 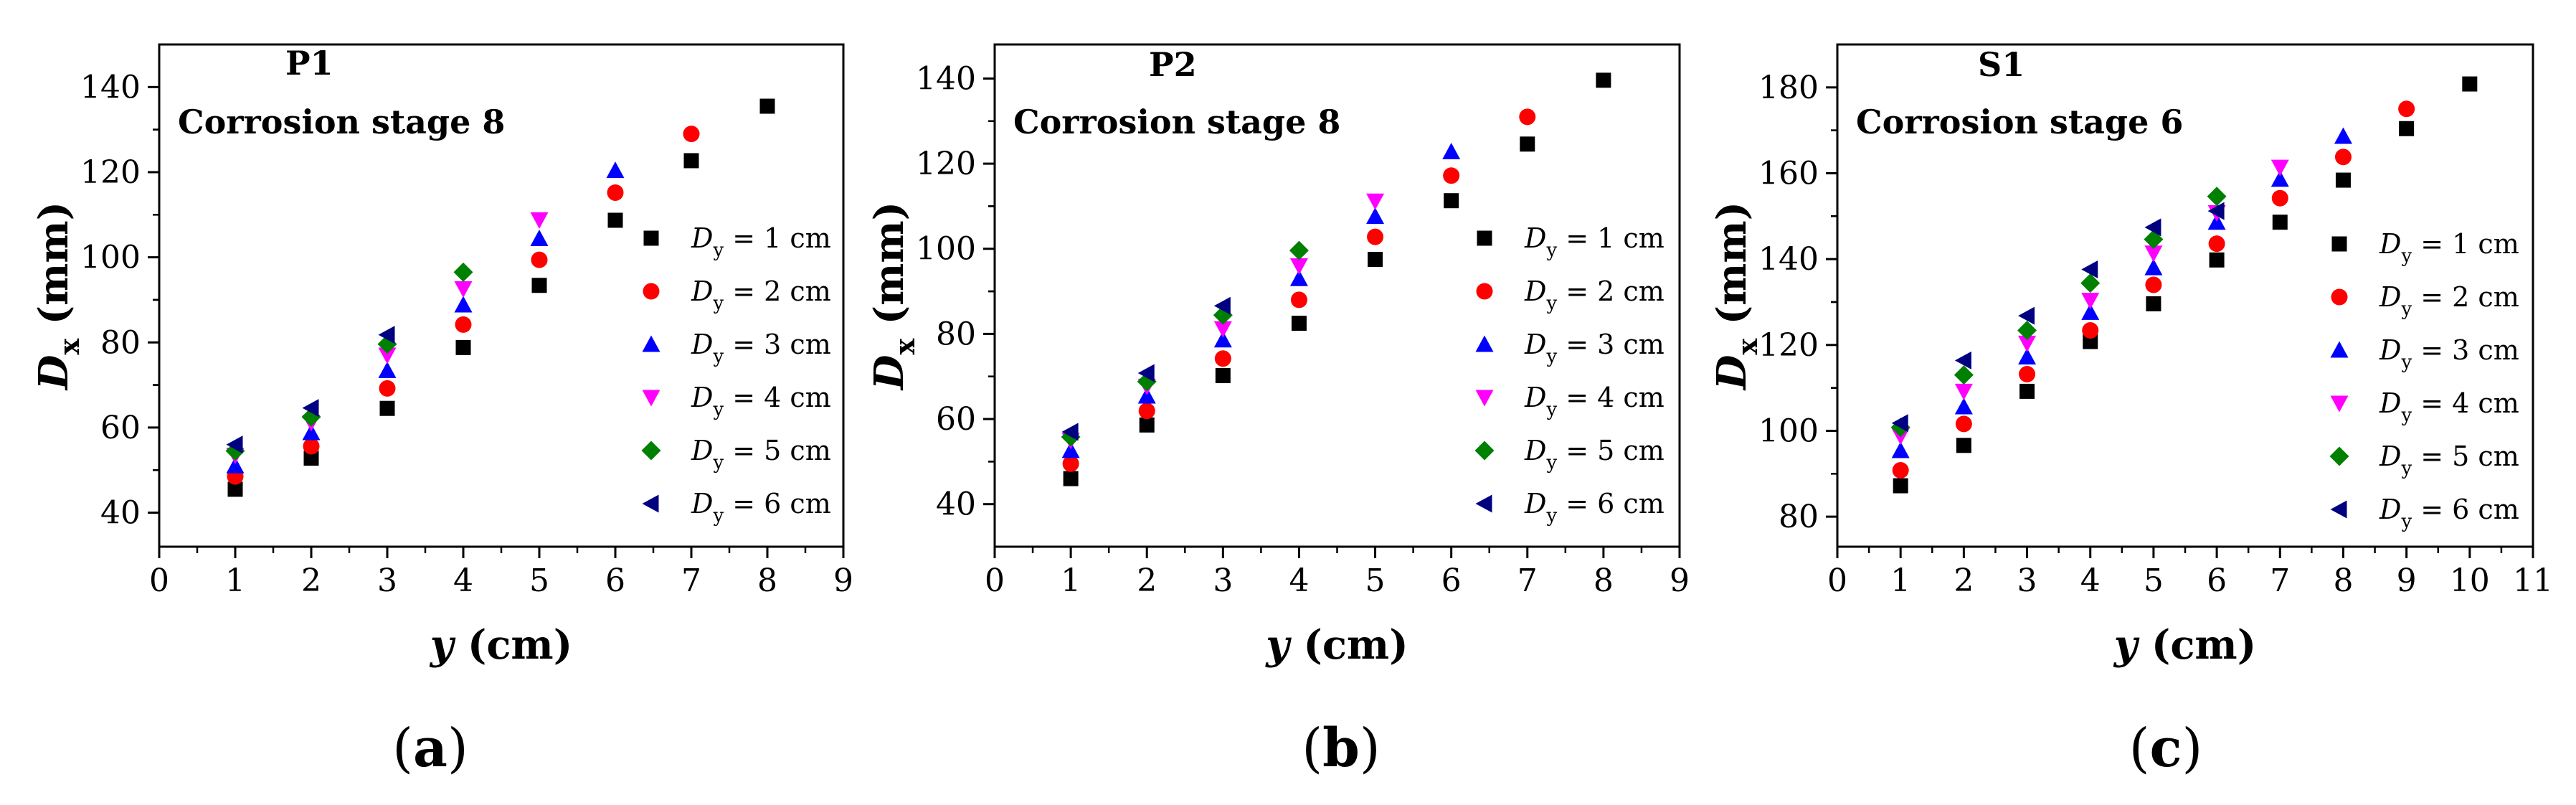 I want to click on series-1-points, so click(x=1337, y=279).